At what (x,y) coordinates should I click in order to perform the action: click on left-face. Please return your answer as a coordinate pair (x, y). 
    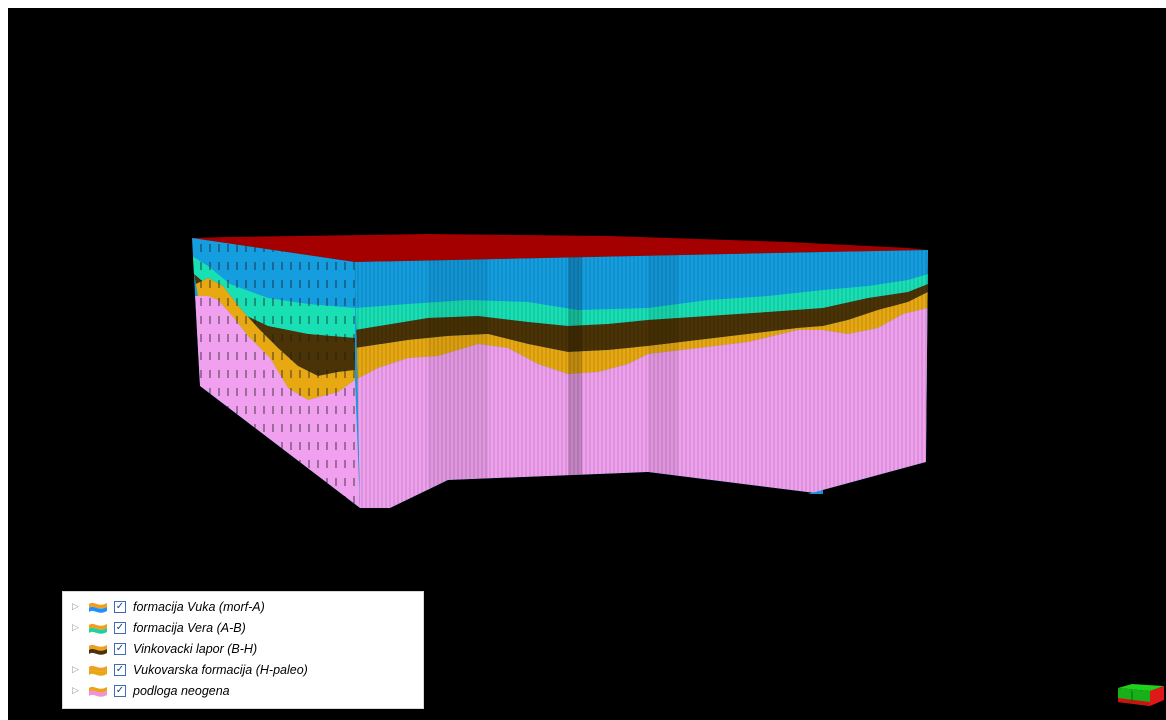
    Looking at the image, I should click on (276, 373).